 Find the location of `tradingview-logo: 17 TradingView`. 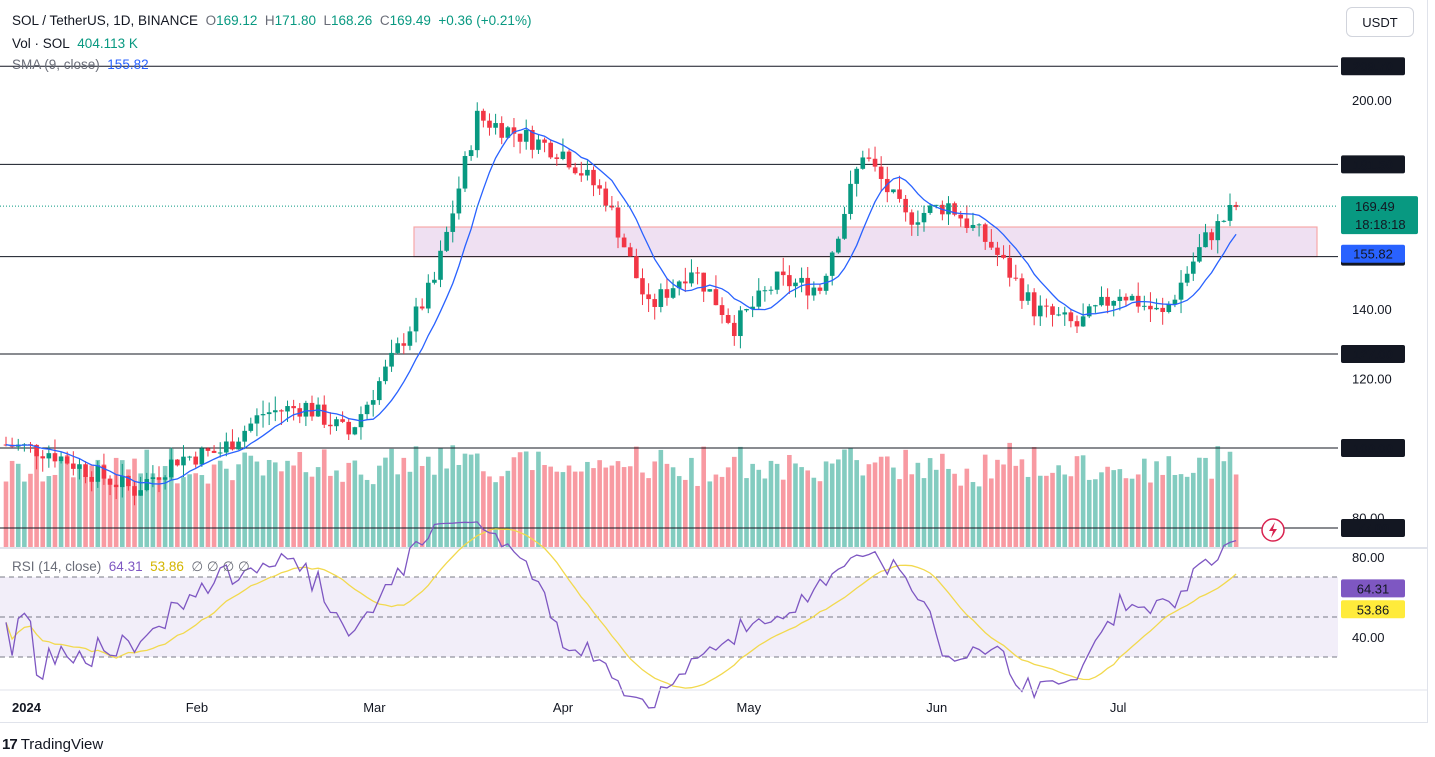

tradingview-logo: 17 TradingView is located at coordinates (52, 744).